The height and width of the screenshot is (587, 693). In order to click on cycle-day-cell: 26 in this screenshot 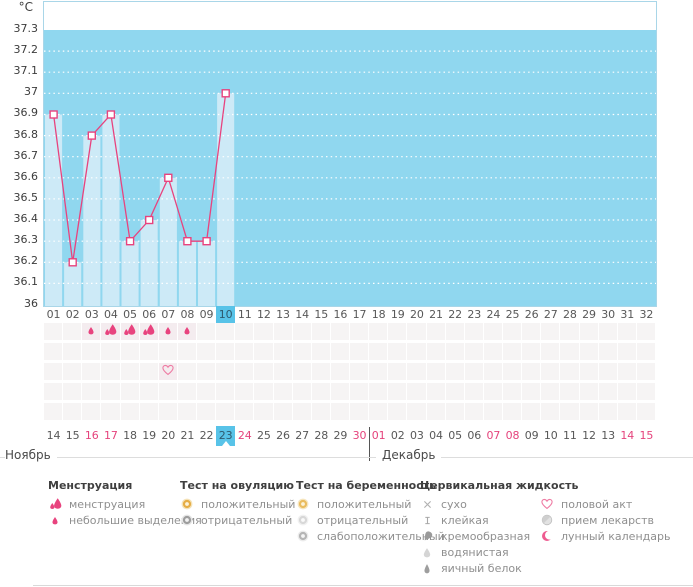, I will do `click(531, 314)`.